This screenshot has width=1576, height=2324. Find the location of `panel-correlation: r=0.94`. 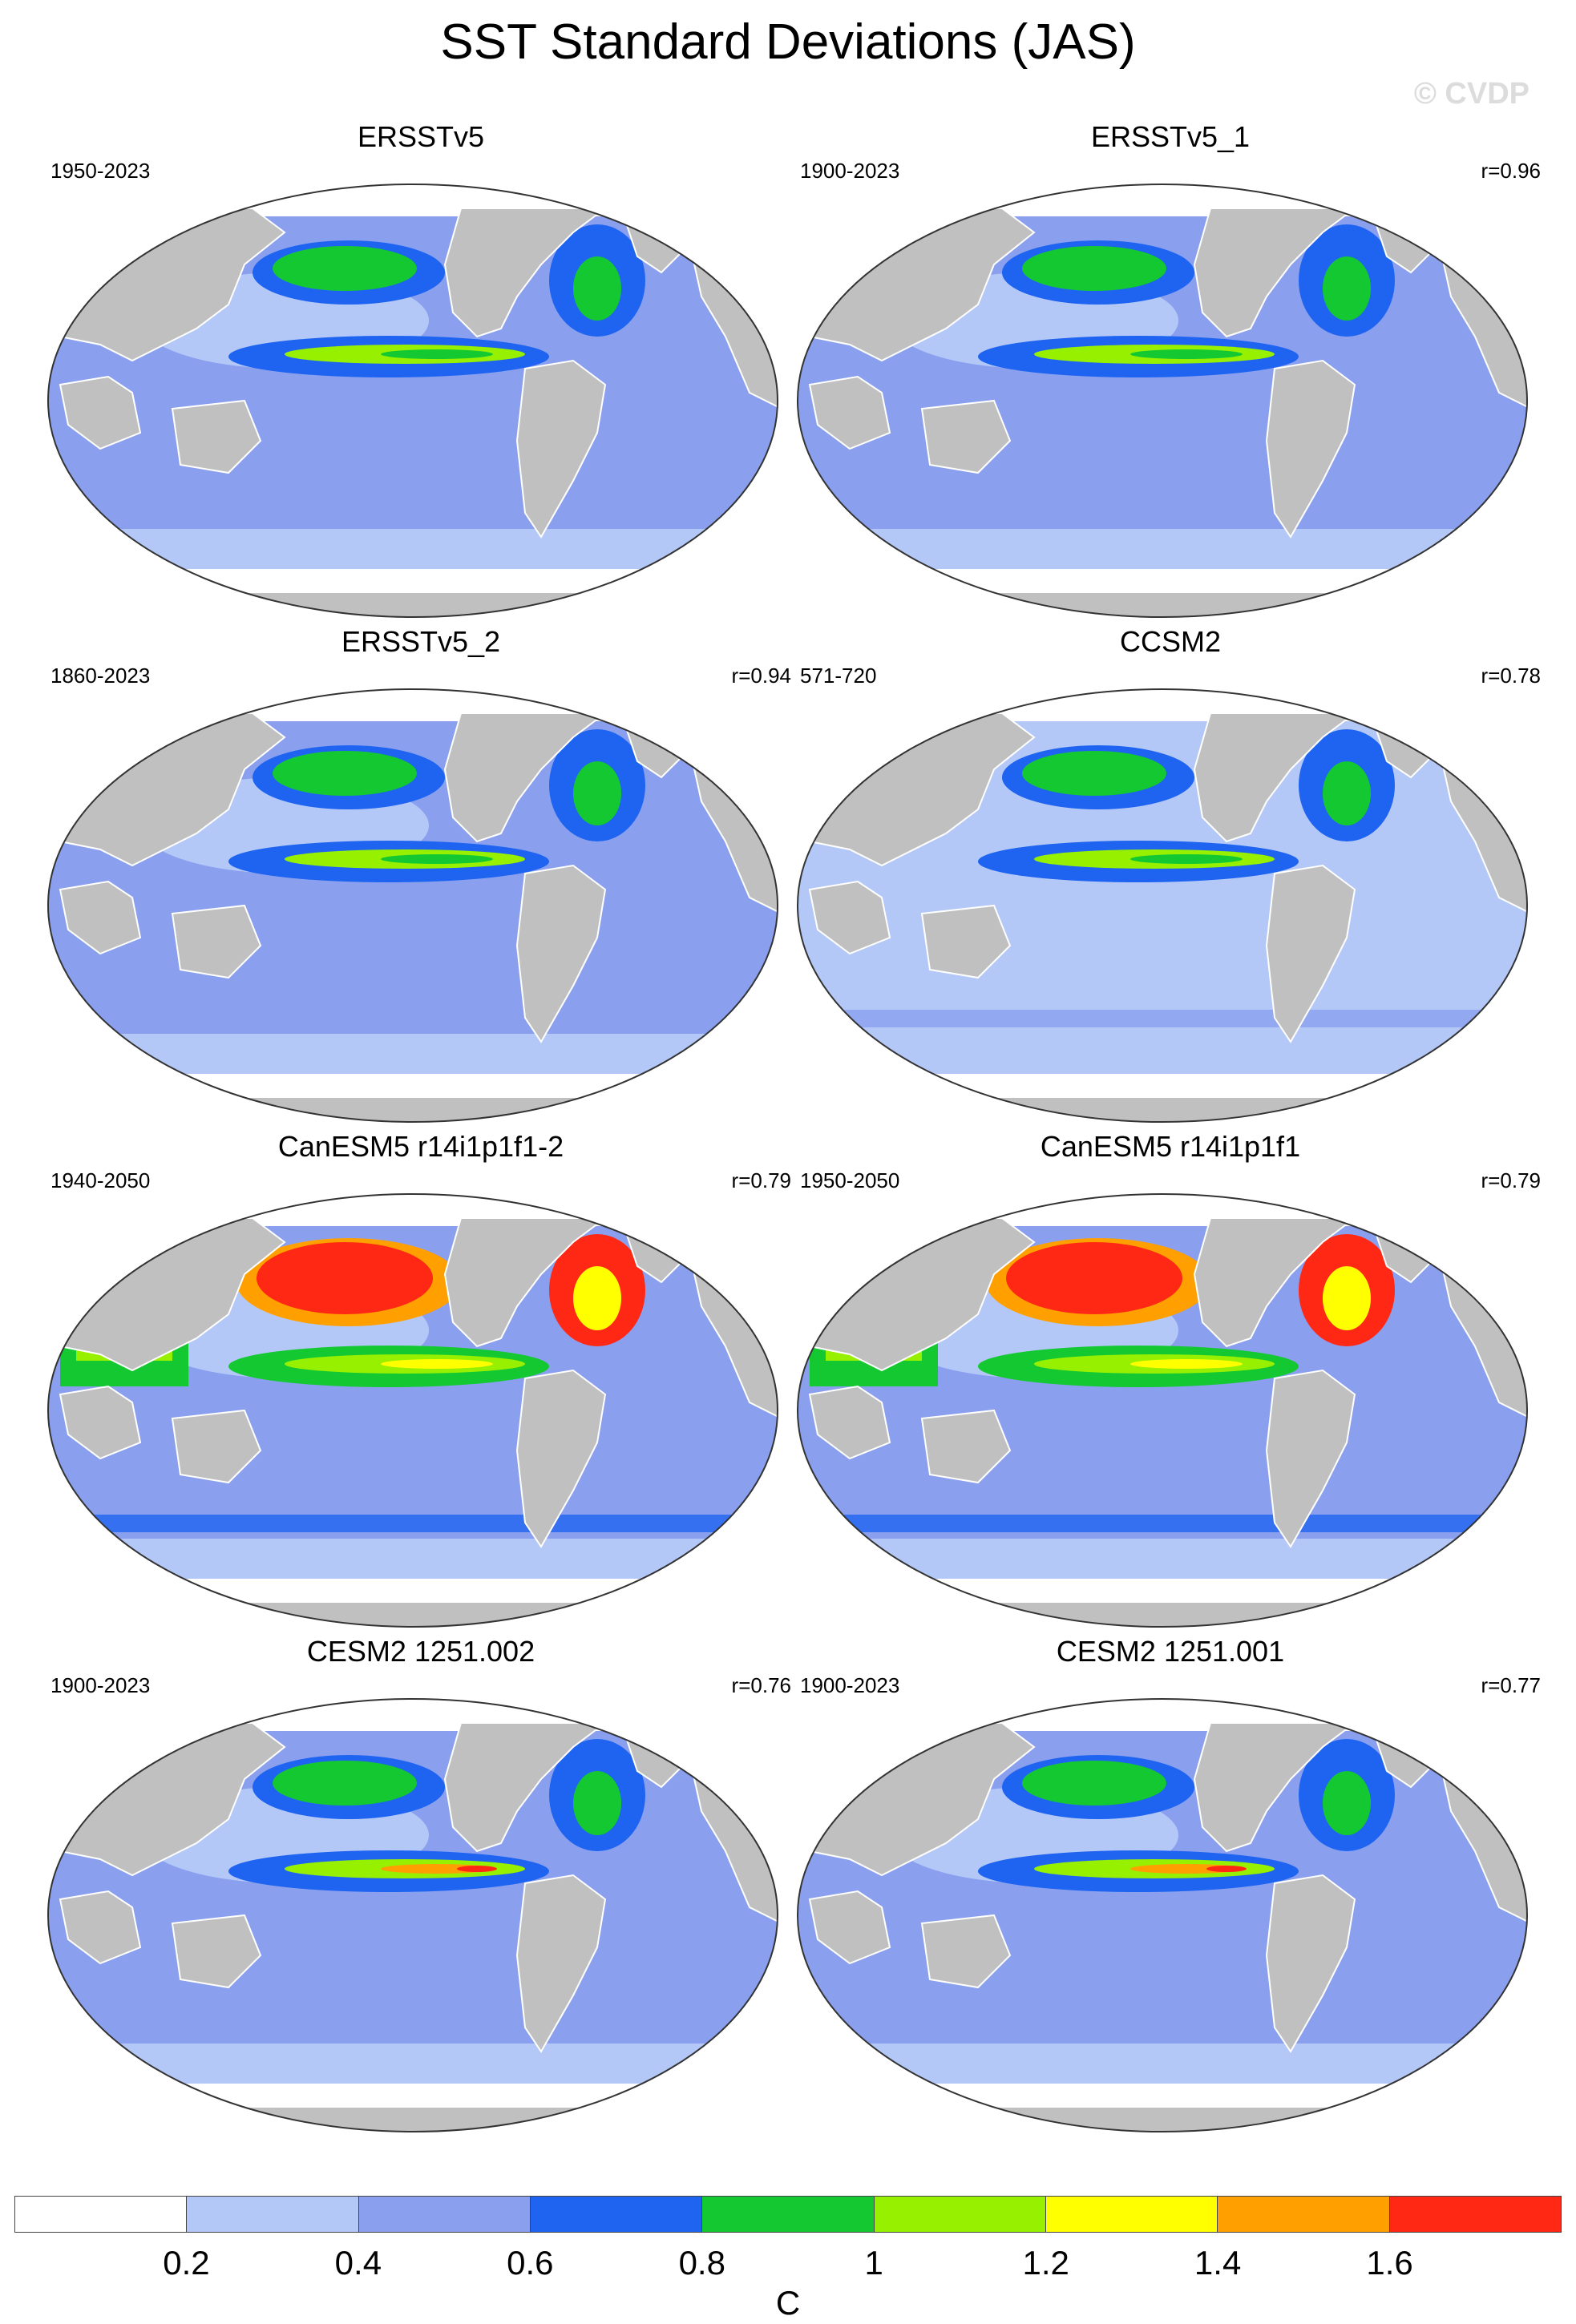

panel-correlation: r=0.94 is located at coordinates (761, 676).